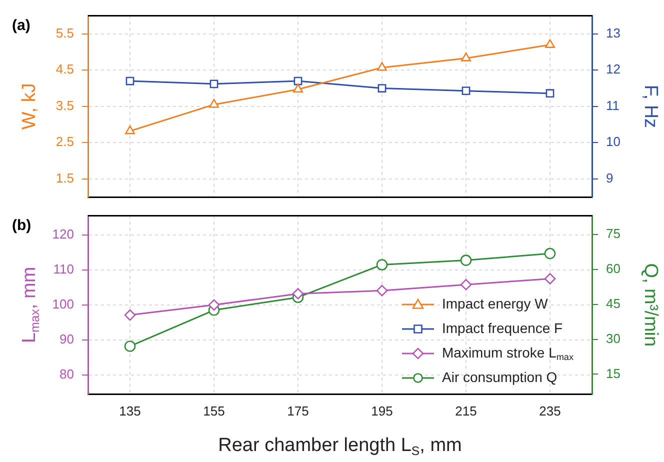 The height and width of the screenshot is (462, 664). I want to click on y-tick-label: 80, so click(67, 374).